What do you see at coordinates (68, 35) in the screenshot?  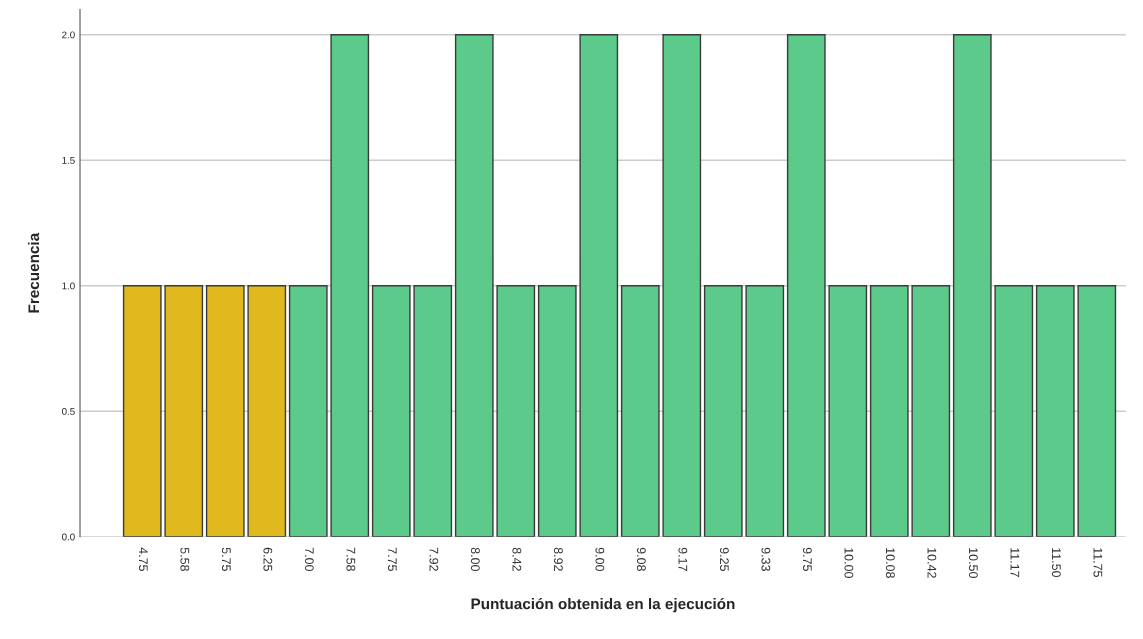 I see `y-tick-label: 2.0` at bounding box center [68, 35].